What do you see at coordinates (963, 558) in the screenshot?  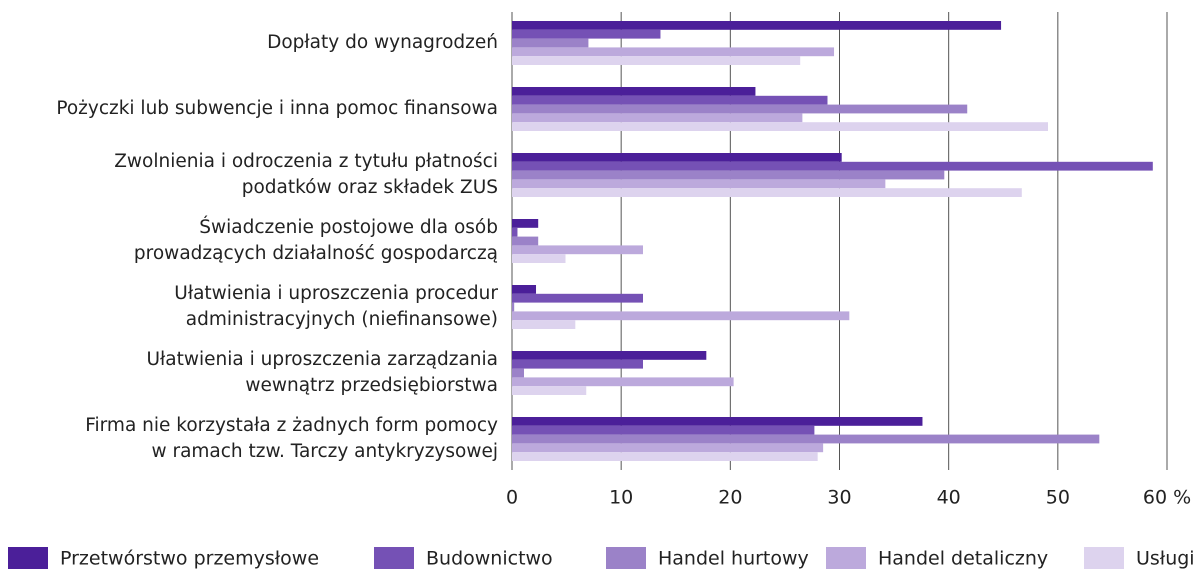 I see `legend-label: Handel detaliczny` at bounding box center [963, 558].